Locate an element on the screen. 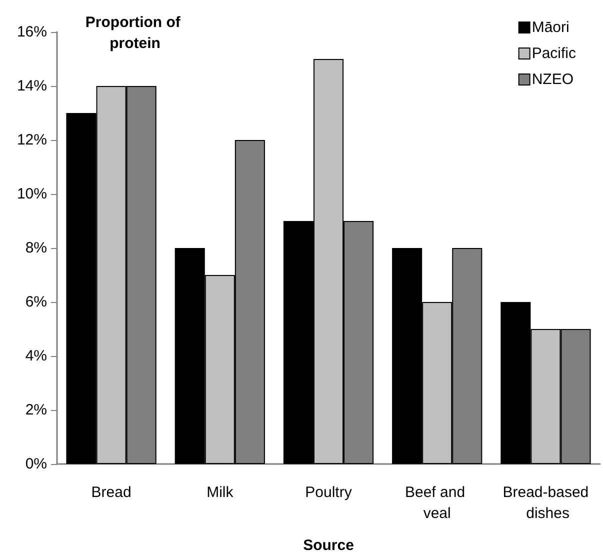 The width and height of the screenshot is (603, 558). x-tick-label: Milk is located at coordinates (220, 492).